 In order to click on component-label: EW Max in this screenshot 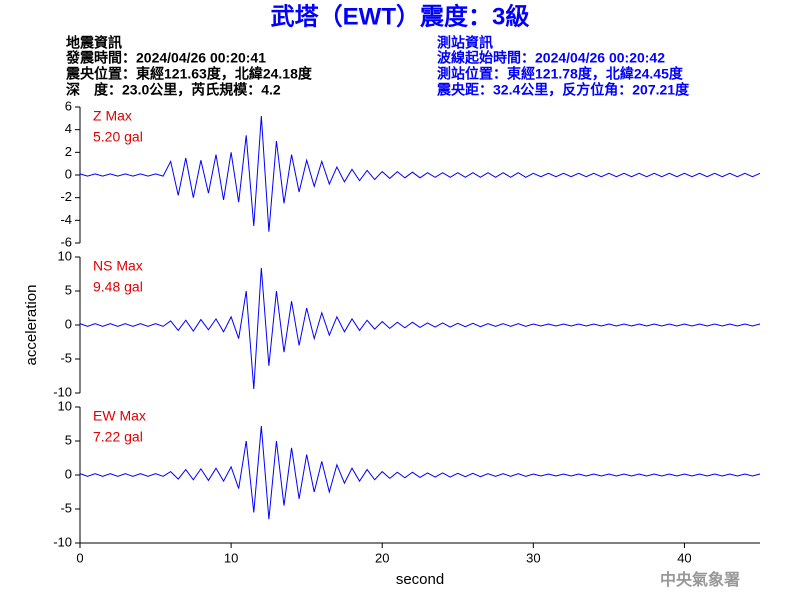, I will do `click(119, 416)`.